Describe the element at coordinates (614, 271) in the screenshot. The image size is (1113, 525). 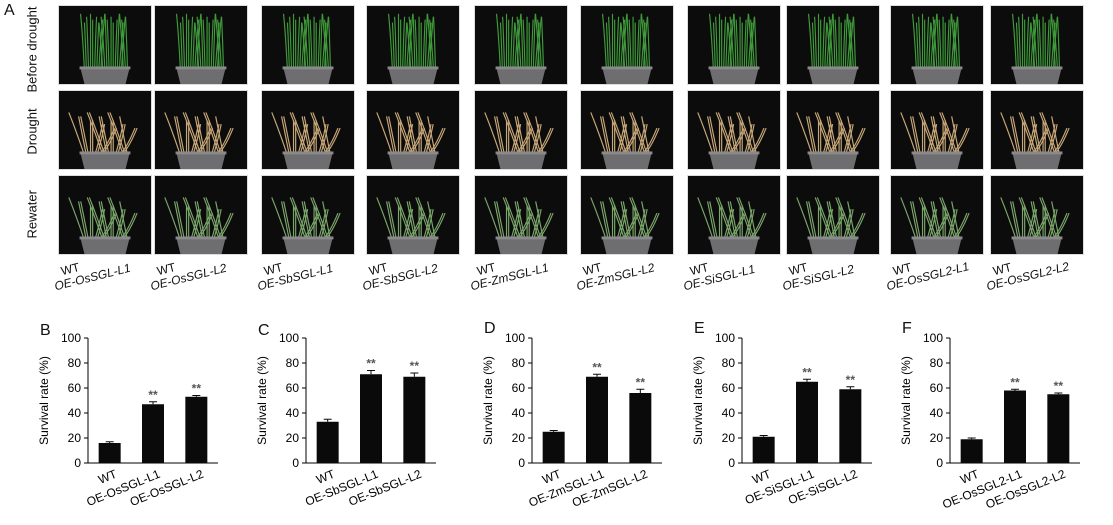
I see `photo-caption: WT OE-ZmSGL-L2` at that location.